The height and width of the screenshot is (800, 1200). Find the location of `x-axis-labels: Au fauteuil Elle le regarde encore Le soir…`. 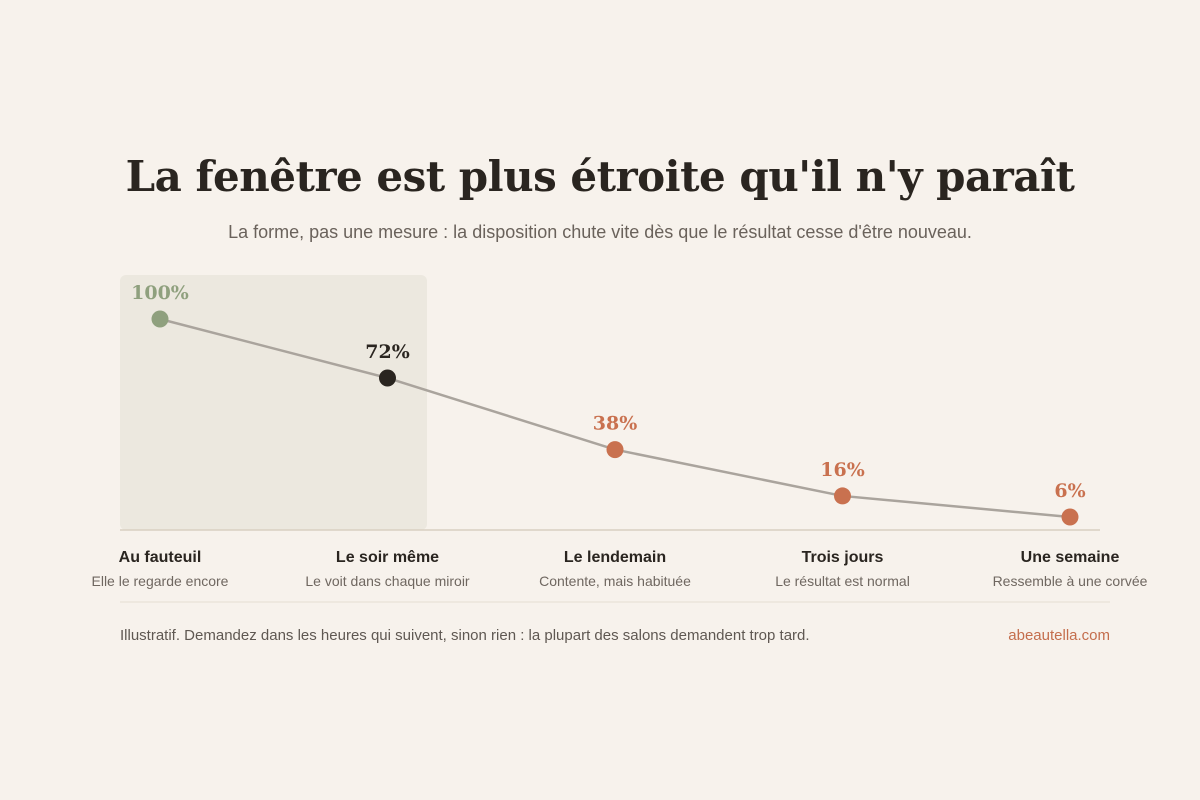

x-axis-labels: Au fauteuil Elle le regarde encore Le soir… is located at coordinates (620, 569).